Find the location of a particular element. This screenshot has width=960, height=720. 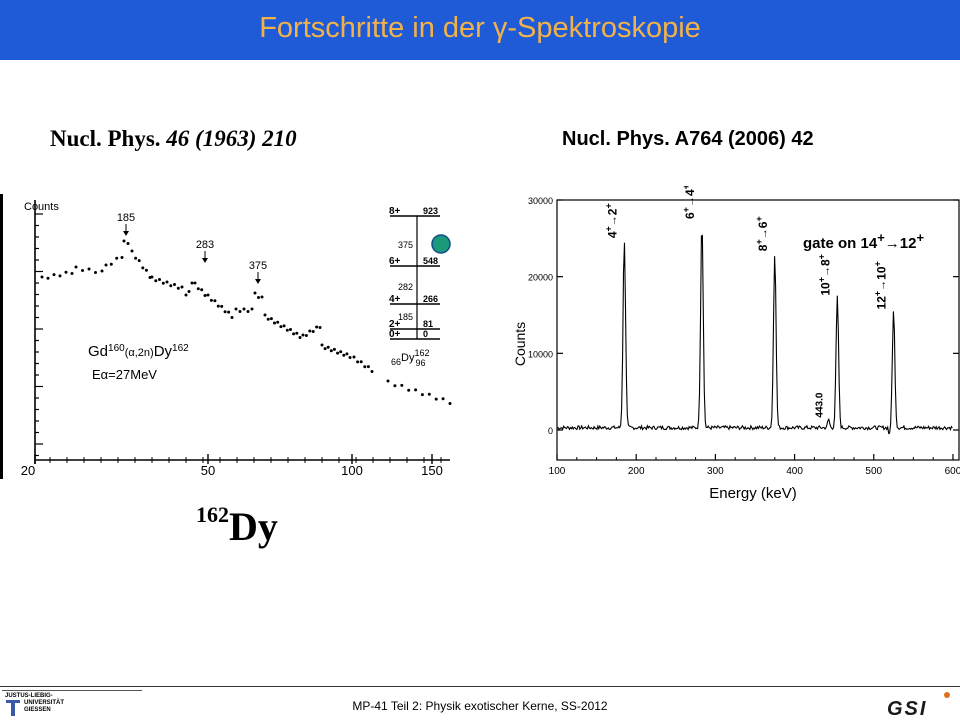

old-x-ticks: 20 50 100 150 is located at coordinates (232, 466).